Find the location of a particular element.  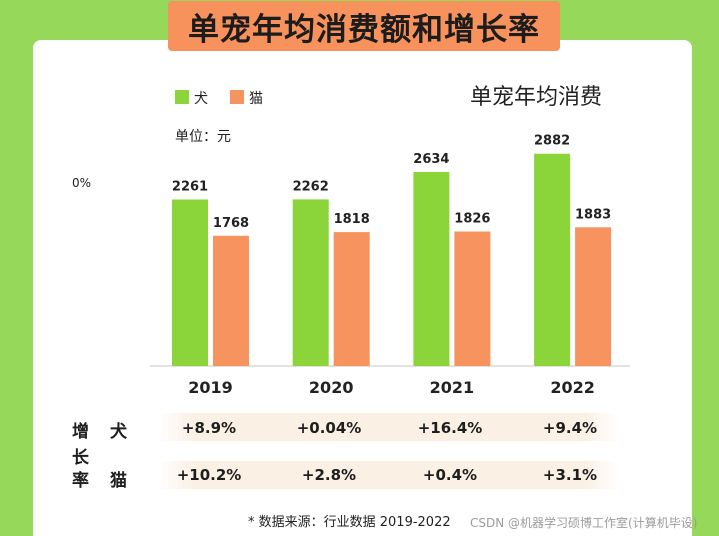

legend-dog-swatch is located at coordinates (182, 97).